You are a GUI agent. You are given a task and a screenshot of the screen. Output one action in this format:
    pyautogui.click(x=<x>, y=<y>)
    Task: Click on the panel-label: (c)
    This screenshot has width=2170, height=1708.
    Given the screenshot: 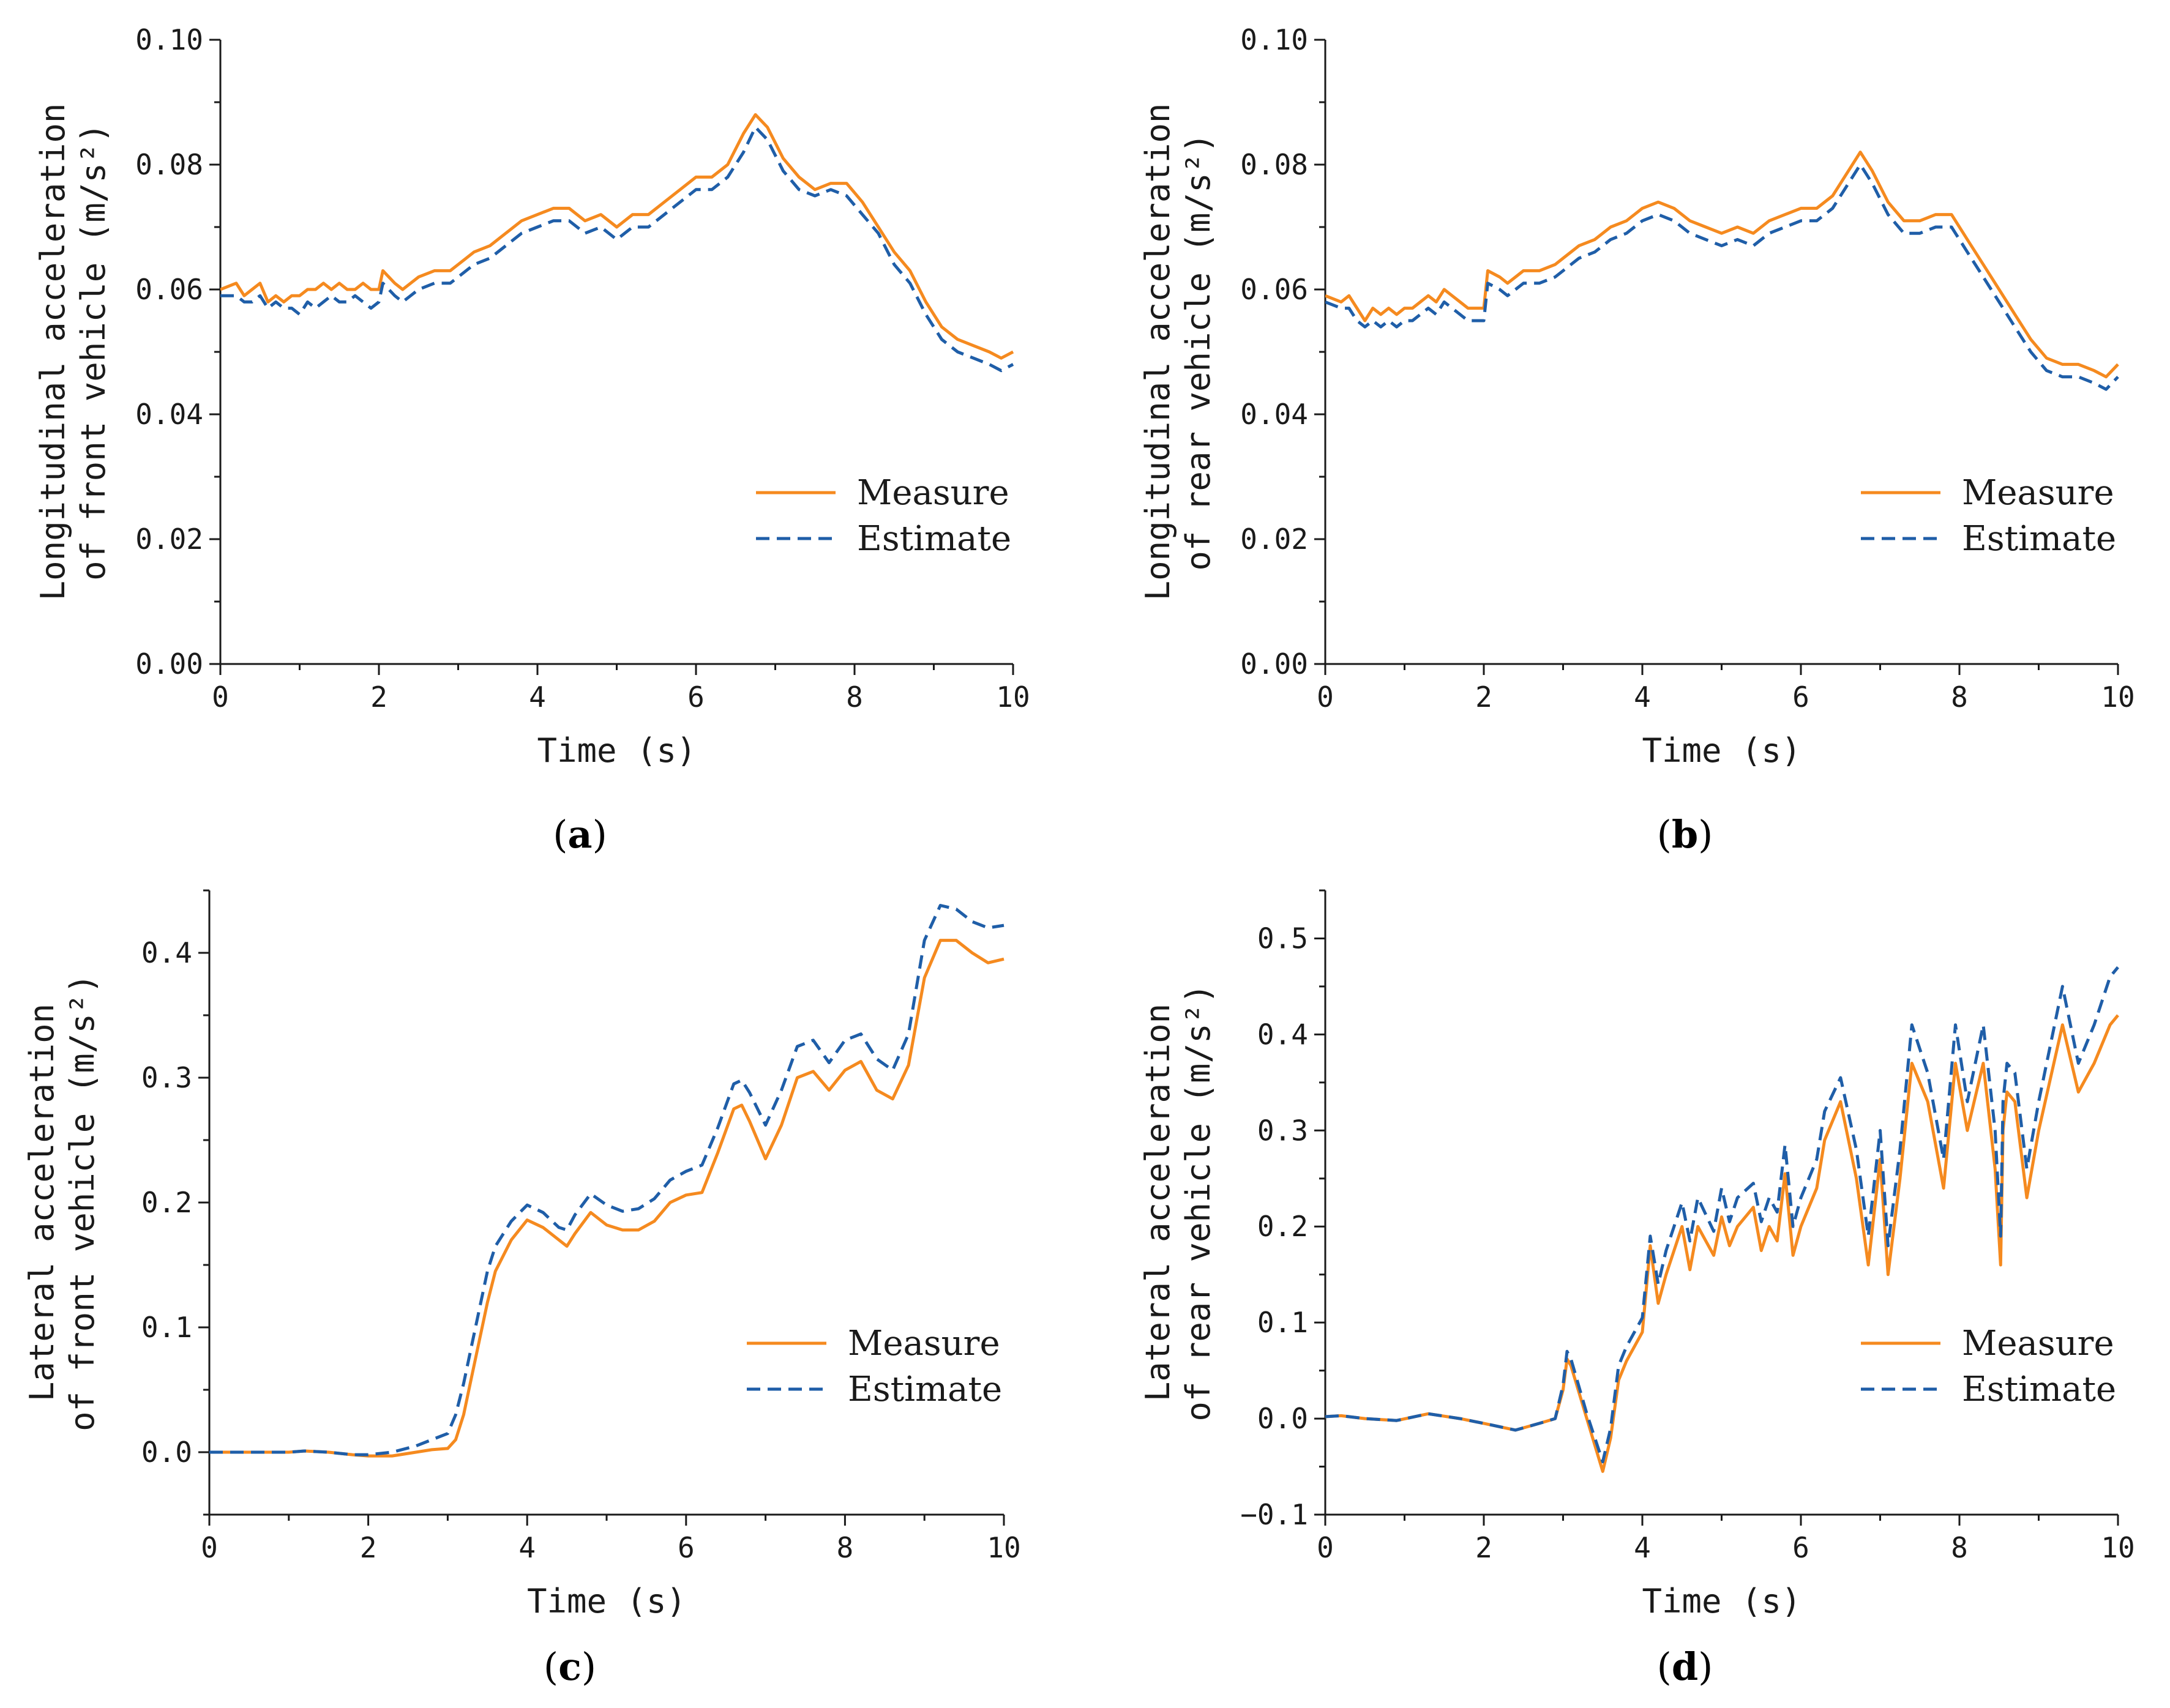 What is the action you would take?
    pyautogui.click(x=570, y=1666)
    